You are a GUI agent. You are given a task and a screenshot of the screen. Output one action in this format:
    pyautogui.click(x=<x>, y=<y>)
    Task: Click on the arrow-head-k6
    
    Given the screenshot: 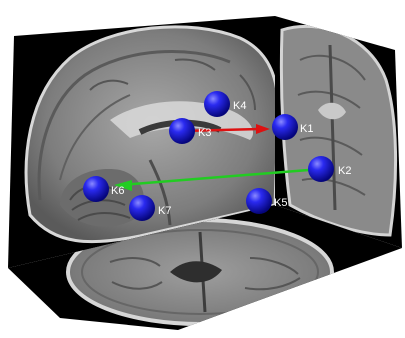 What is the action you would take?
    pyautogui.click(x=123, y=185)
    